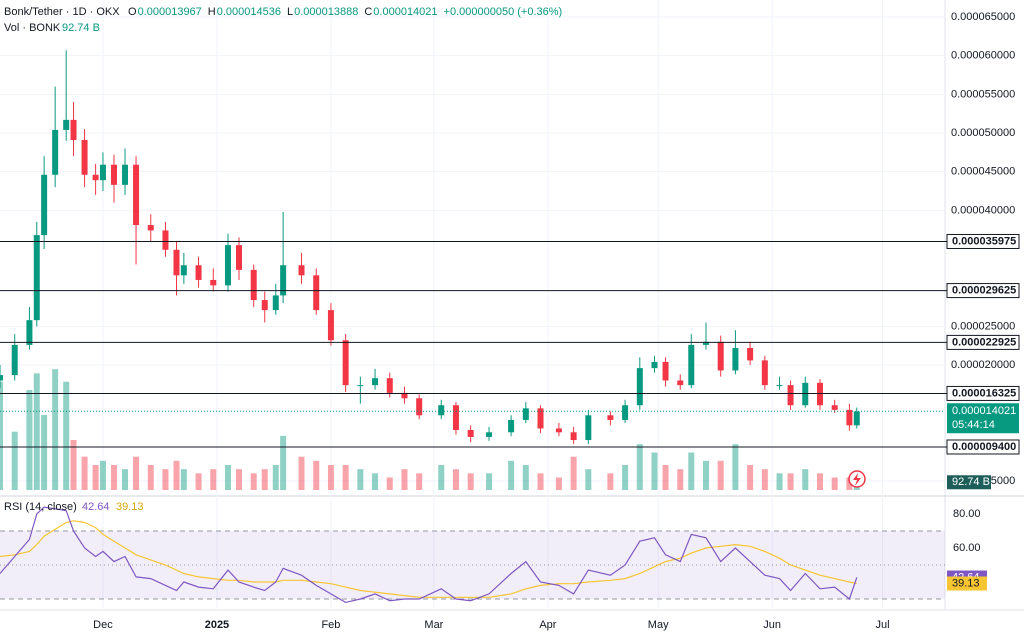 Image resolution: width=1024 pixels, height=635 pixels. I want to click on rsi-axis-box, so click(967, 583).